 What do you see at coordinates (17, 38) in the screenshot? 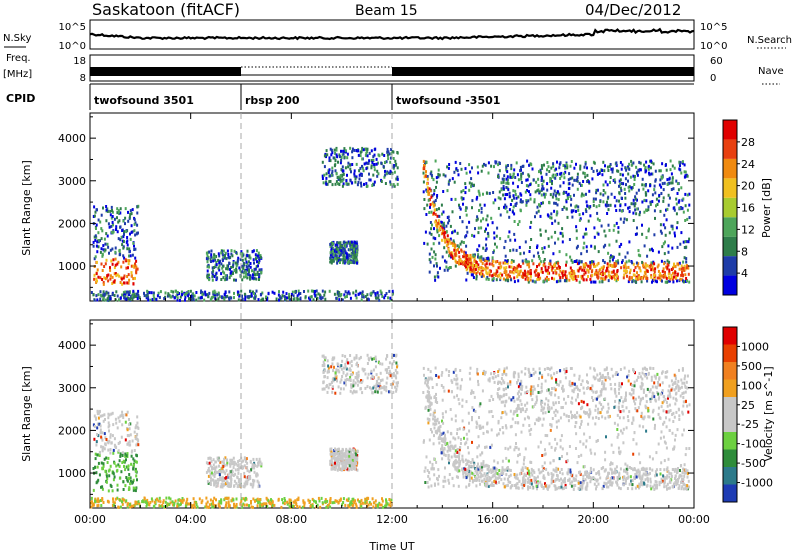
I see `noise-left-label: N.Sky` at bounding box center [17, 38].